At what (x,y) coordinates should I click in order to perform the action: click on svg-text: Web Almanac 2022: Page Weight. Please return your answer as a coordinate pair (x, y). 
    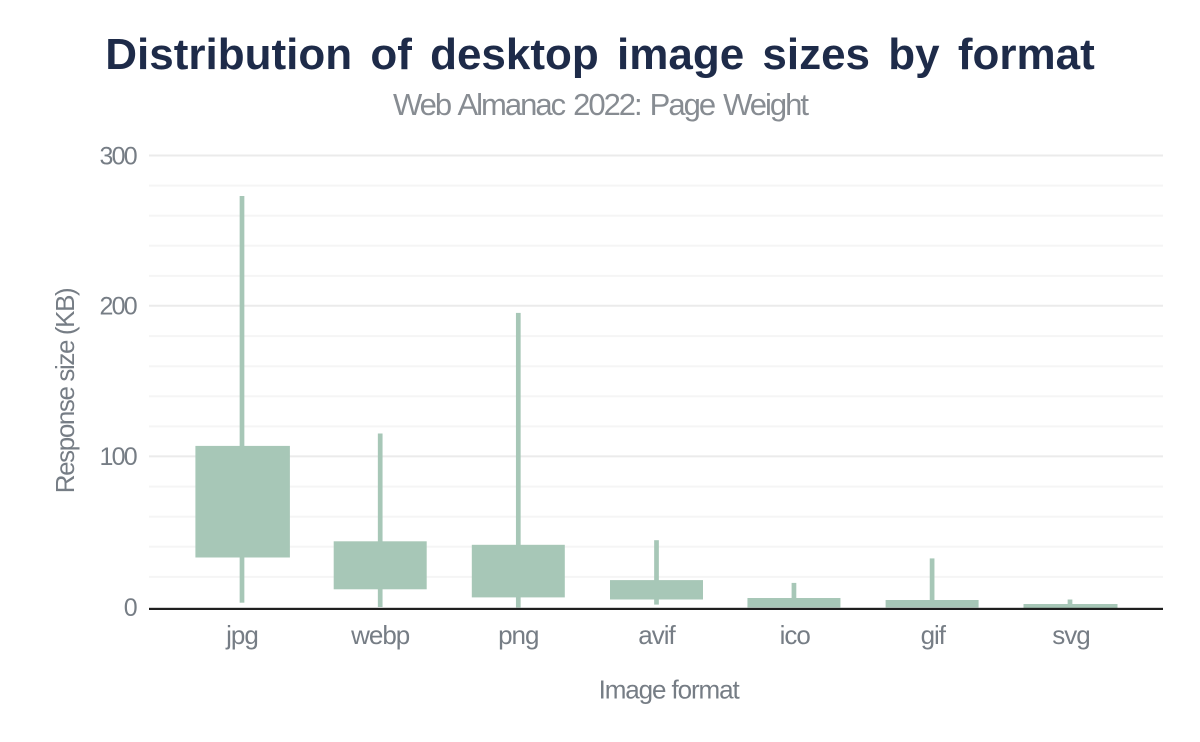
    Looking at the image, I should click on (601, 104).